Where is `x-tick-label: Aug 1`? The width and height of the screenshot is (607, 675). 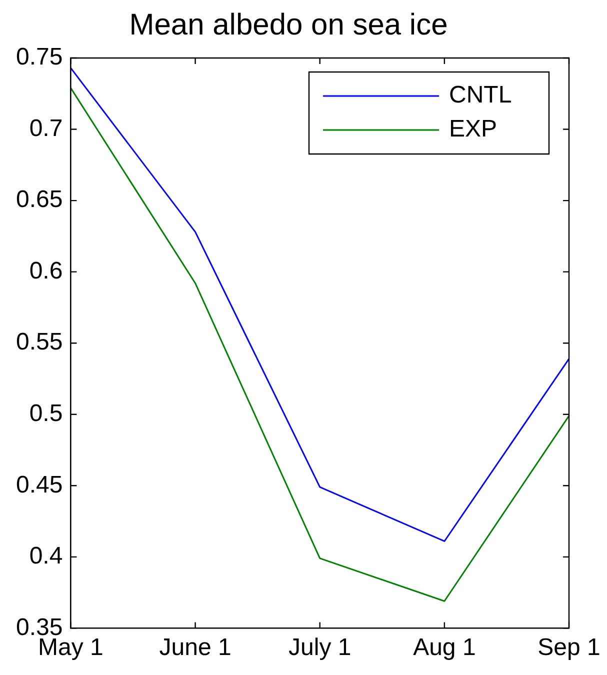 x-tick-label: Aug 1 is located at coordinates (444, 648).